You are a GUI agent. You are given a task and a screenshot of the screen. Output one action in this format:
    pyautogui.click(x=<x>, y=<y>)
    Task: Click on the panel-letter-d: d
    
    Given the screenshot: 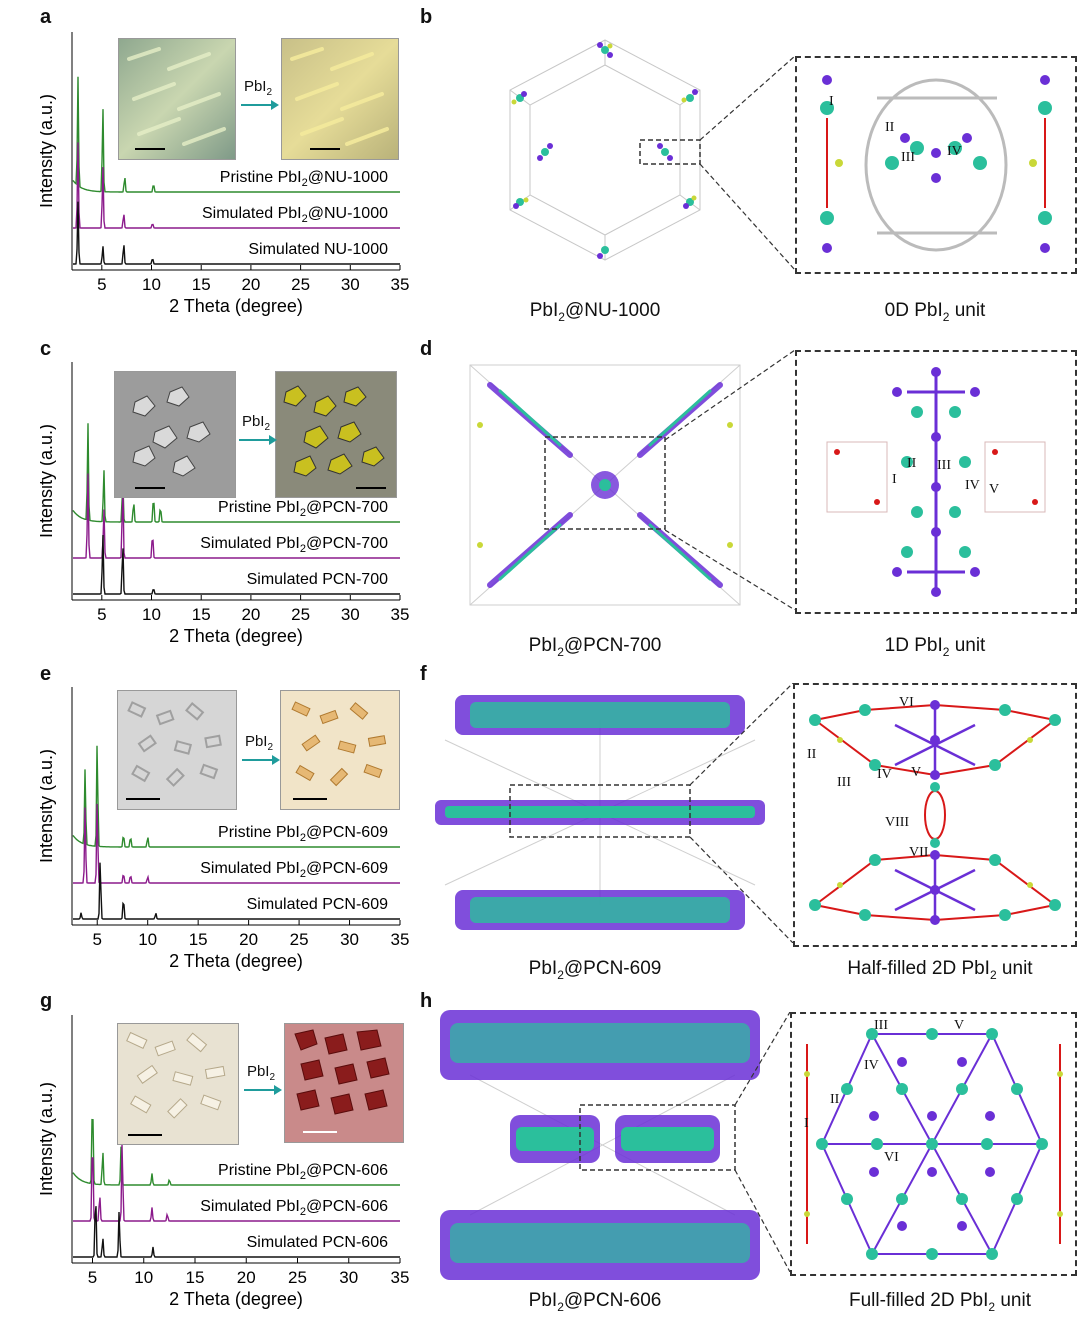 What is the action you would take?
    pyautogui.click(x=426, y=349)
    